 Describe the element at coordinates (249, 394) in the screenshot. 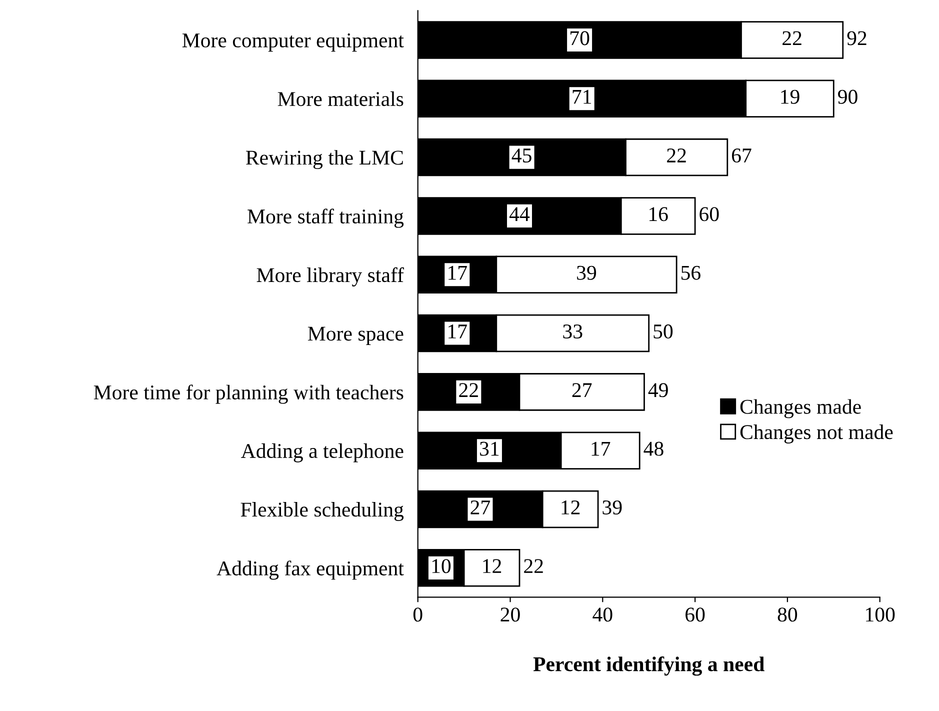

I see `y-tick-label: More time for planning with teachers` at that location.